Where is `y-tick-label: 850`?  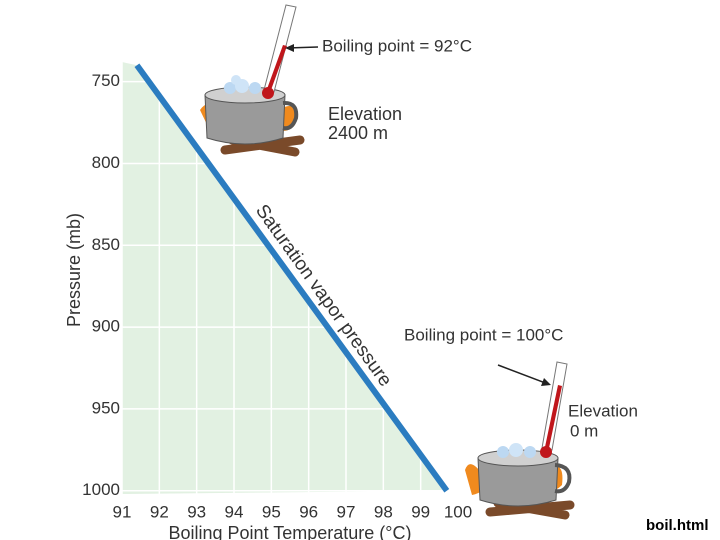 y-tick-label: 850 is located at coordinates (106, 244).